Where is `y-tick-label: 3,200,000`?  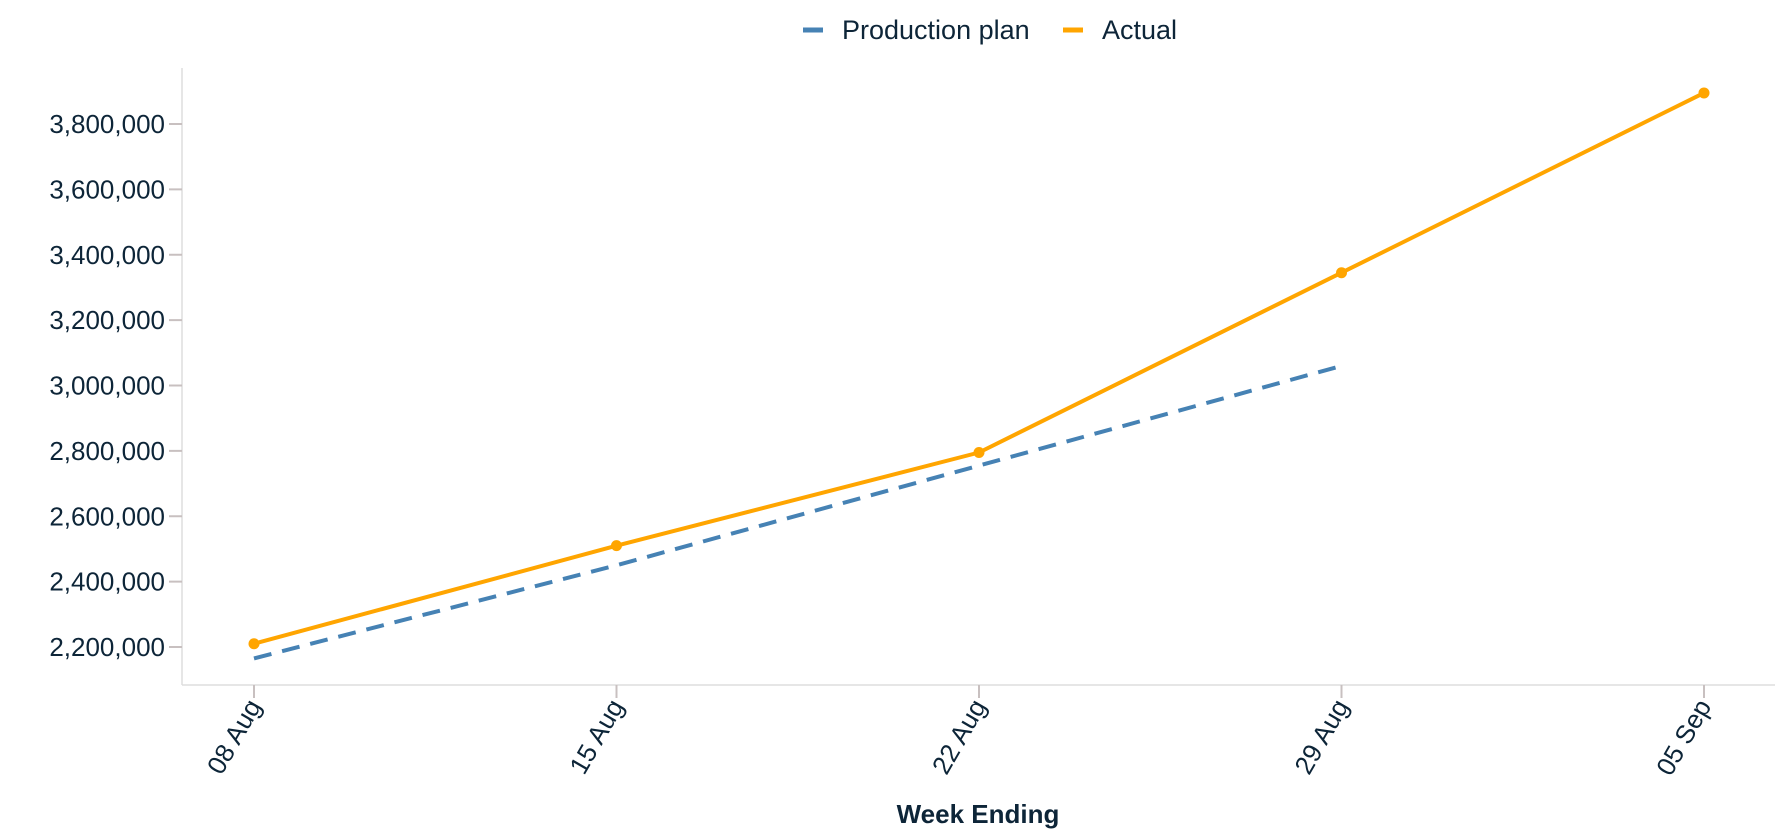
y-tick-label: 3,200,000 is located at coordinates (107, 320).